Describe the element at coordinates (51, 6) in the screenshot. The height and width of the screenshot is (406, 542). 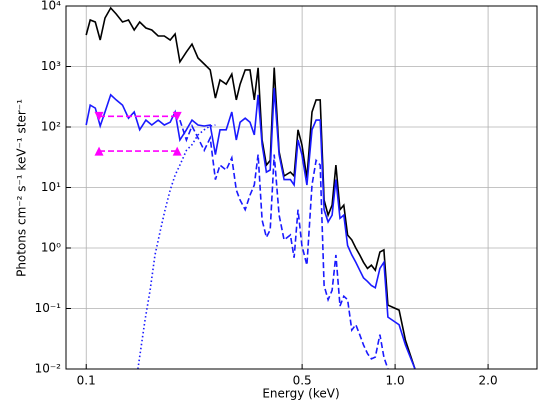
I see `y-tick-label: 10⁴` at that location.